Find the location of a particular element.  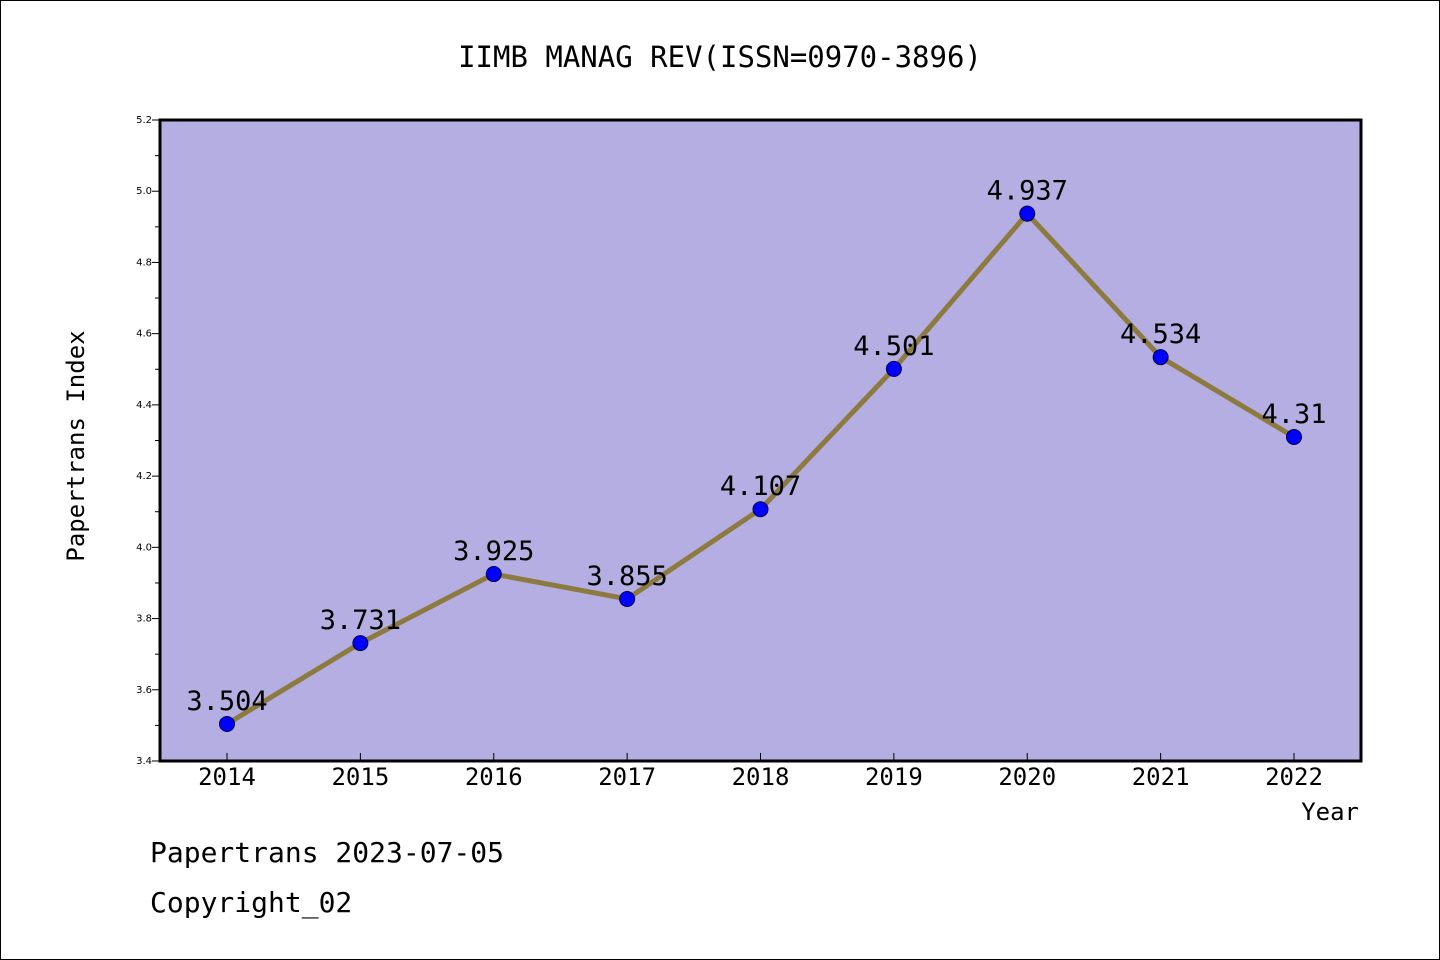

x-axis: 2014 2015 2016 2017 2018 2019 2020 2021 2022 is located at coordinates (760, 772).